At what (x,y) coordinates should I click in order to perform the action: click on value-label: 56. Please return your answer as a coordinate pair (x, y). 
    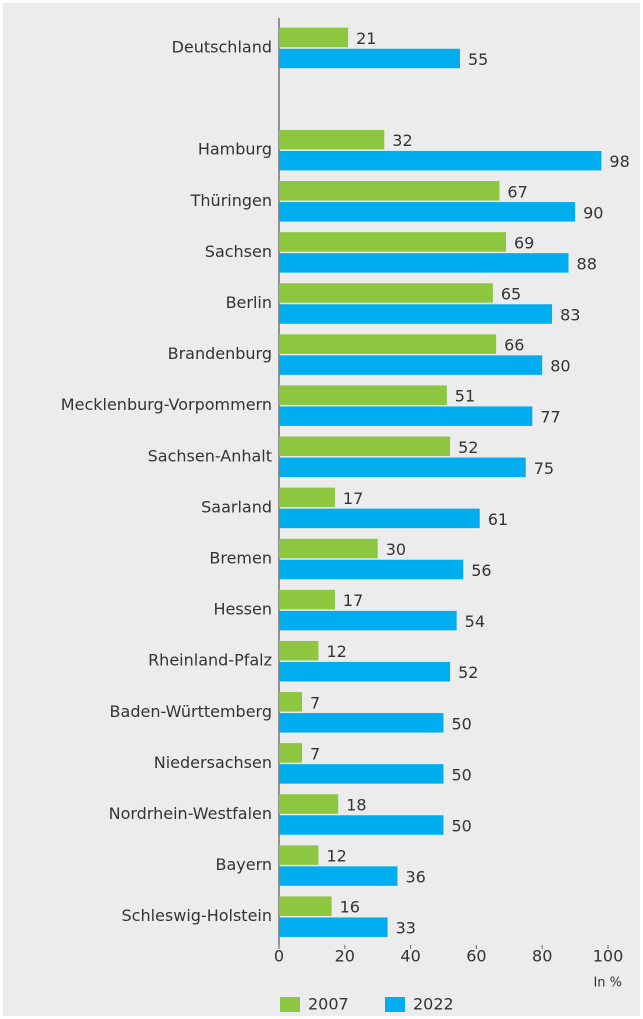
    Looking at the image, I should click on (481, 570).